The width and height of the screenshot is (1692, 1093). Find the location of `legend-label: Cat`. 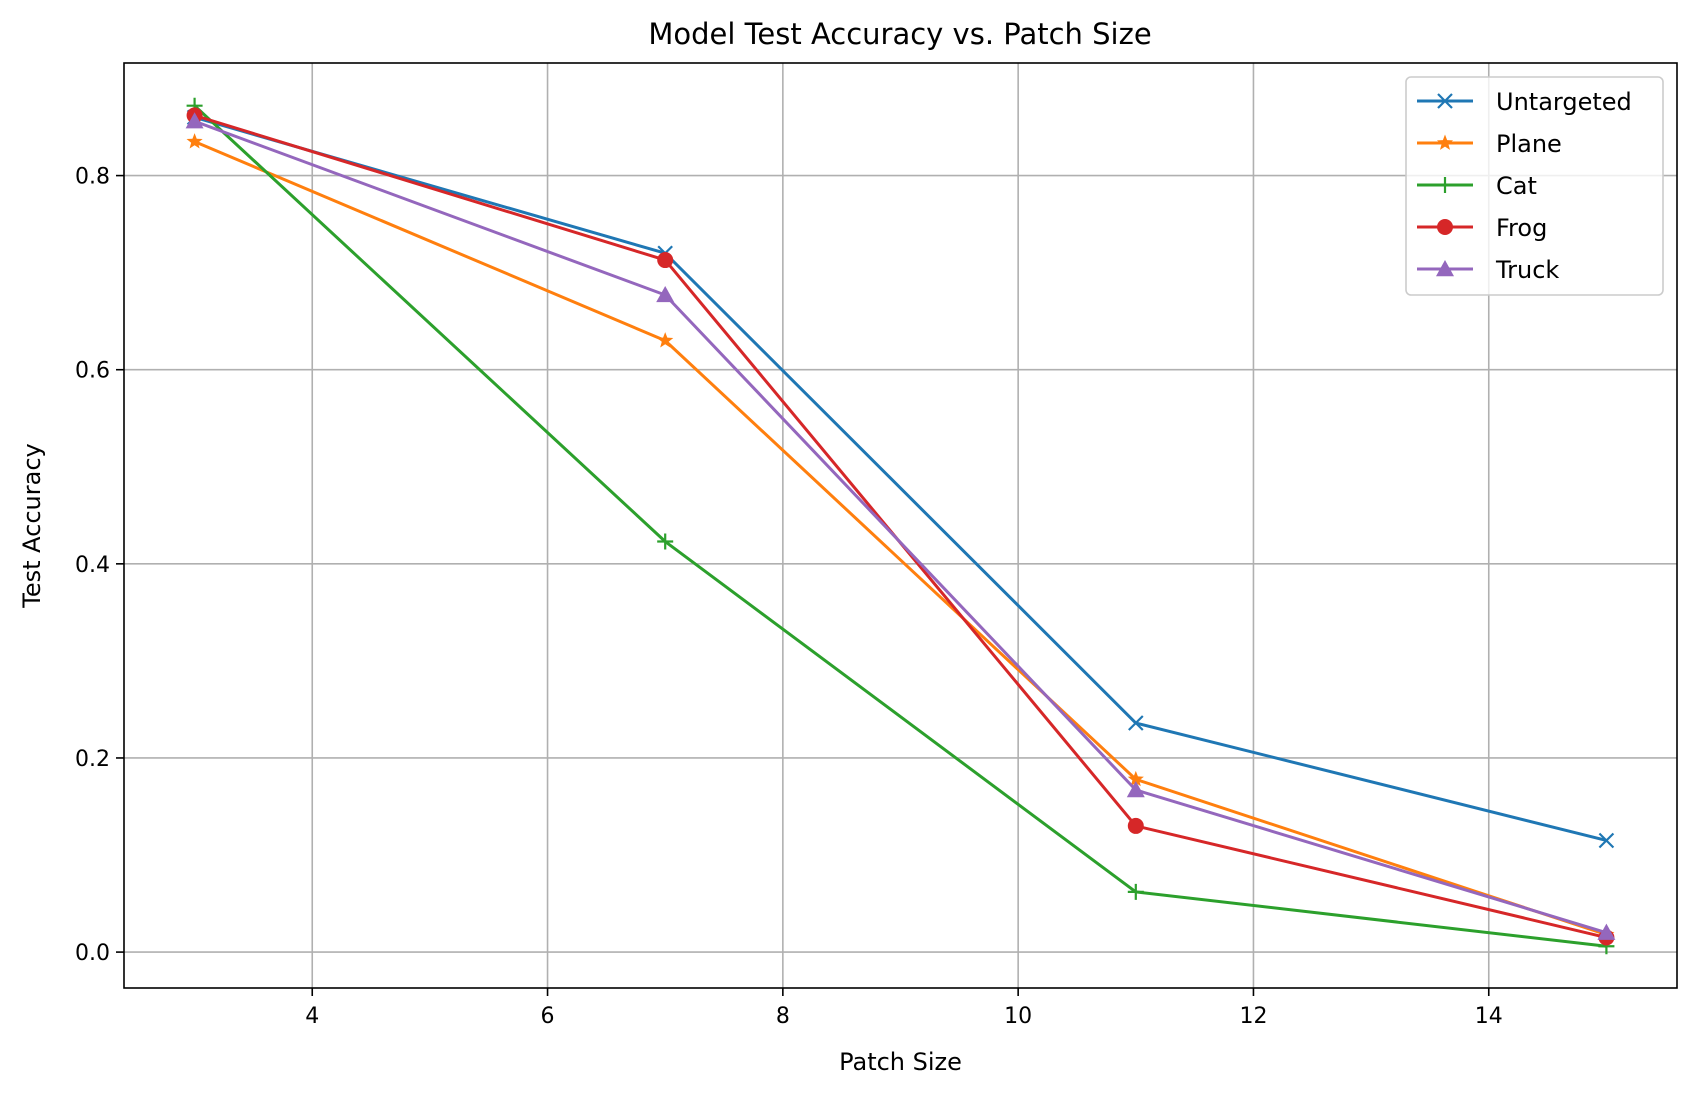

legend-label: Cat is located at coordinates (1516, 186).